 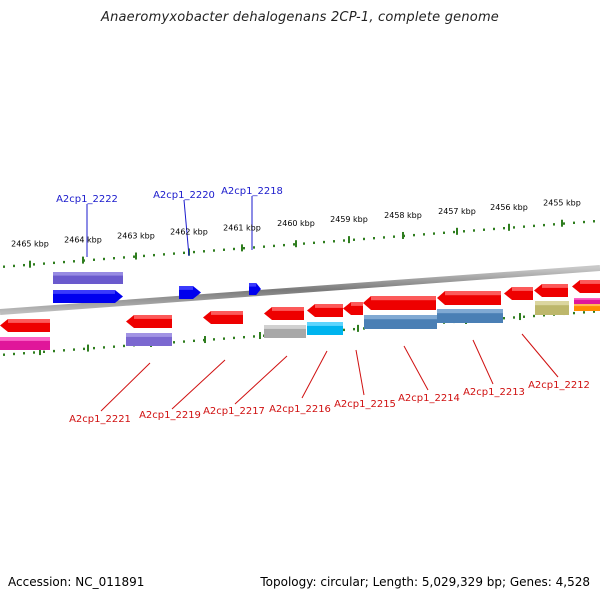 I want to click on kbp-label: 2463 kbp, so click(x=136, y=236).